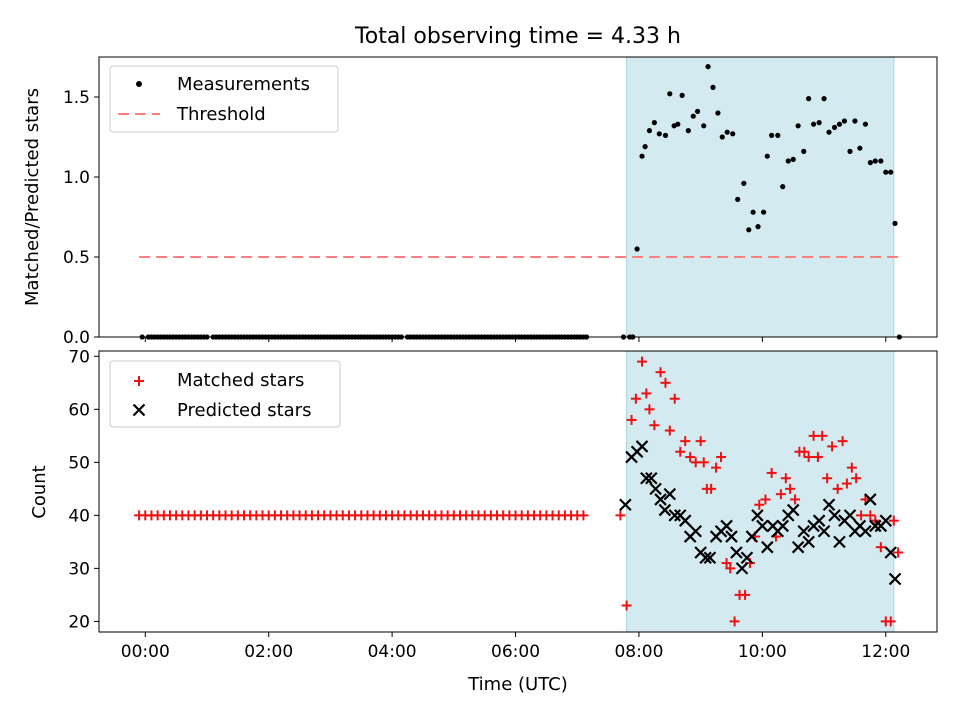  What do you see at coordinates (76, 338) in the screenshot?
I see `ratio-y-tick-label-0: 0.0` at bounding box center [76, 338].